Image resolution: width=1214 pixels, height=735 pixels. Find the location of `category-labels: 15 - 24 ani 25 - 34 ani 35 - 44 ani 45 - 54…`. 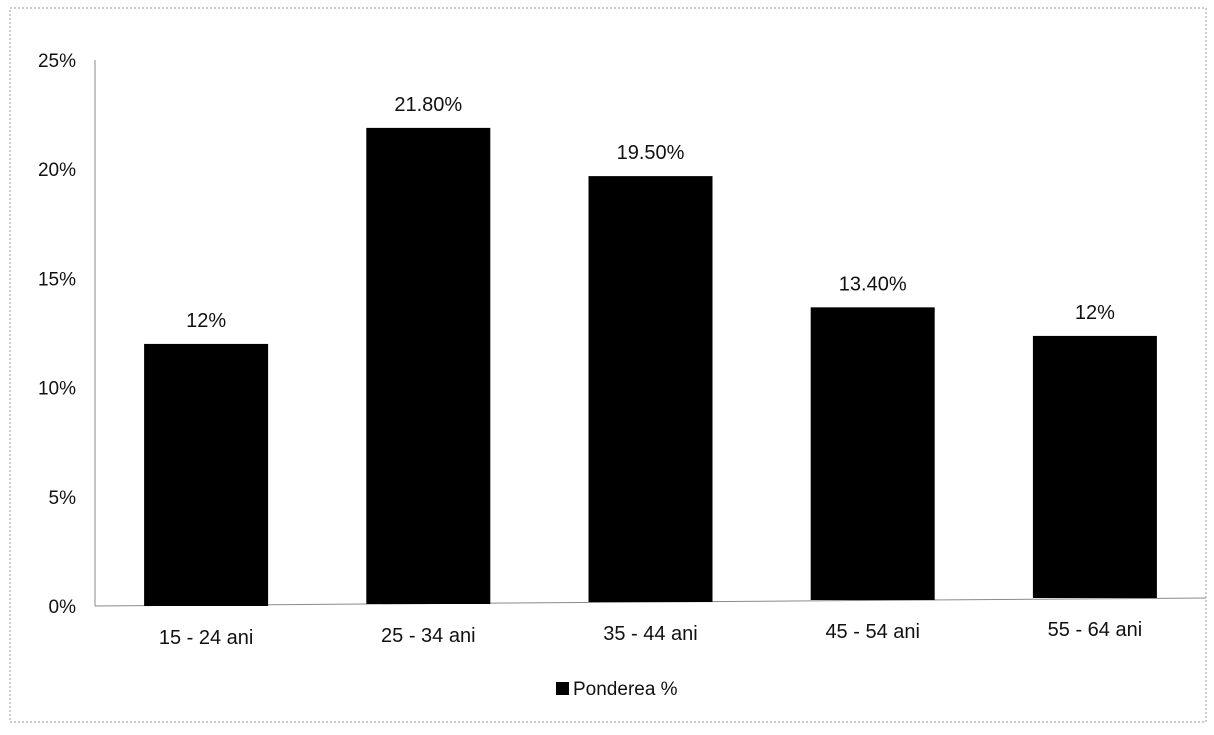

category-labels: 15 - 24 ani 25 - 34 ani 35 - 44 ani 45 - 54… is located at coordinates (650, 634).